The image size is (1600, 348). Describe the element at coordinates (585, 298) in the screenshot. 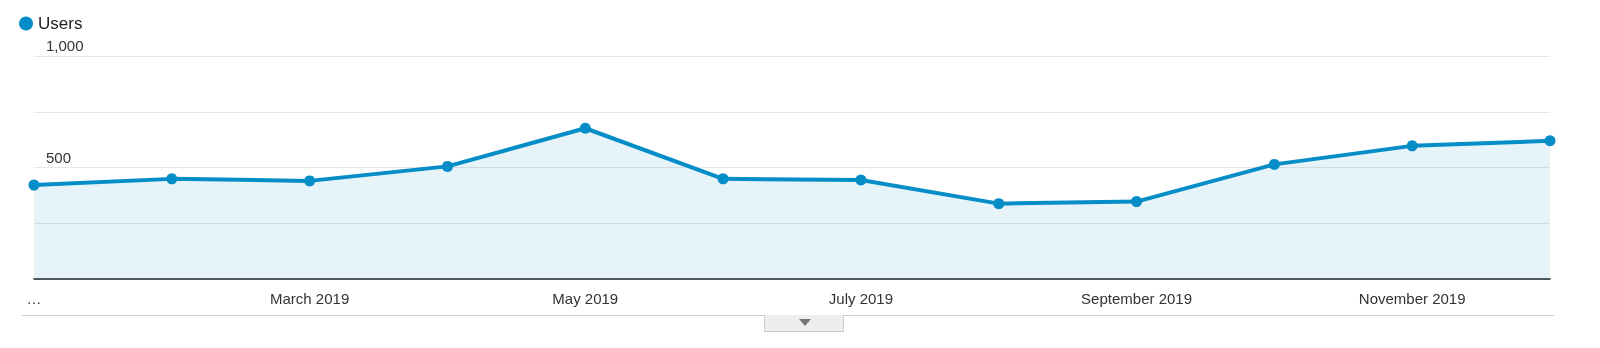

I see `x-tick-label: May 2019` at that location.